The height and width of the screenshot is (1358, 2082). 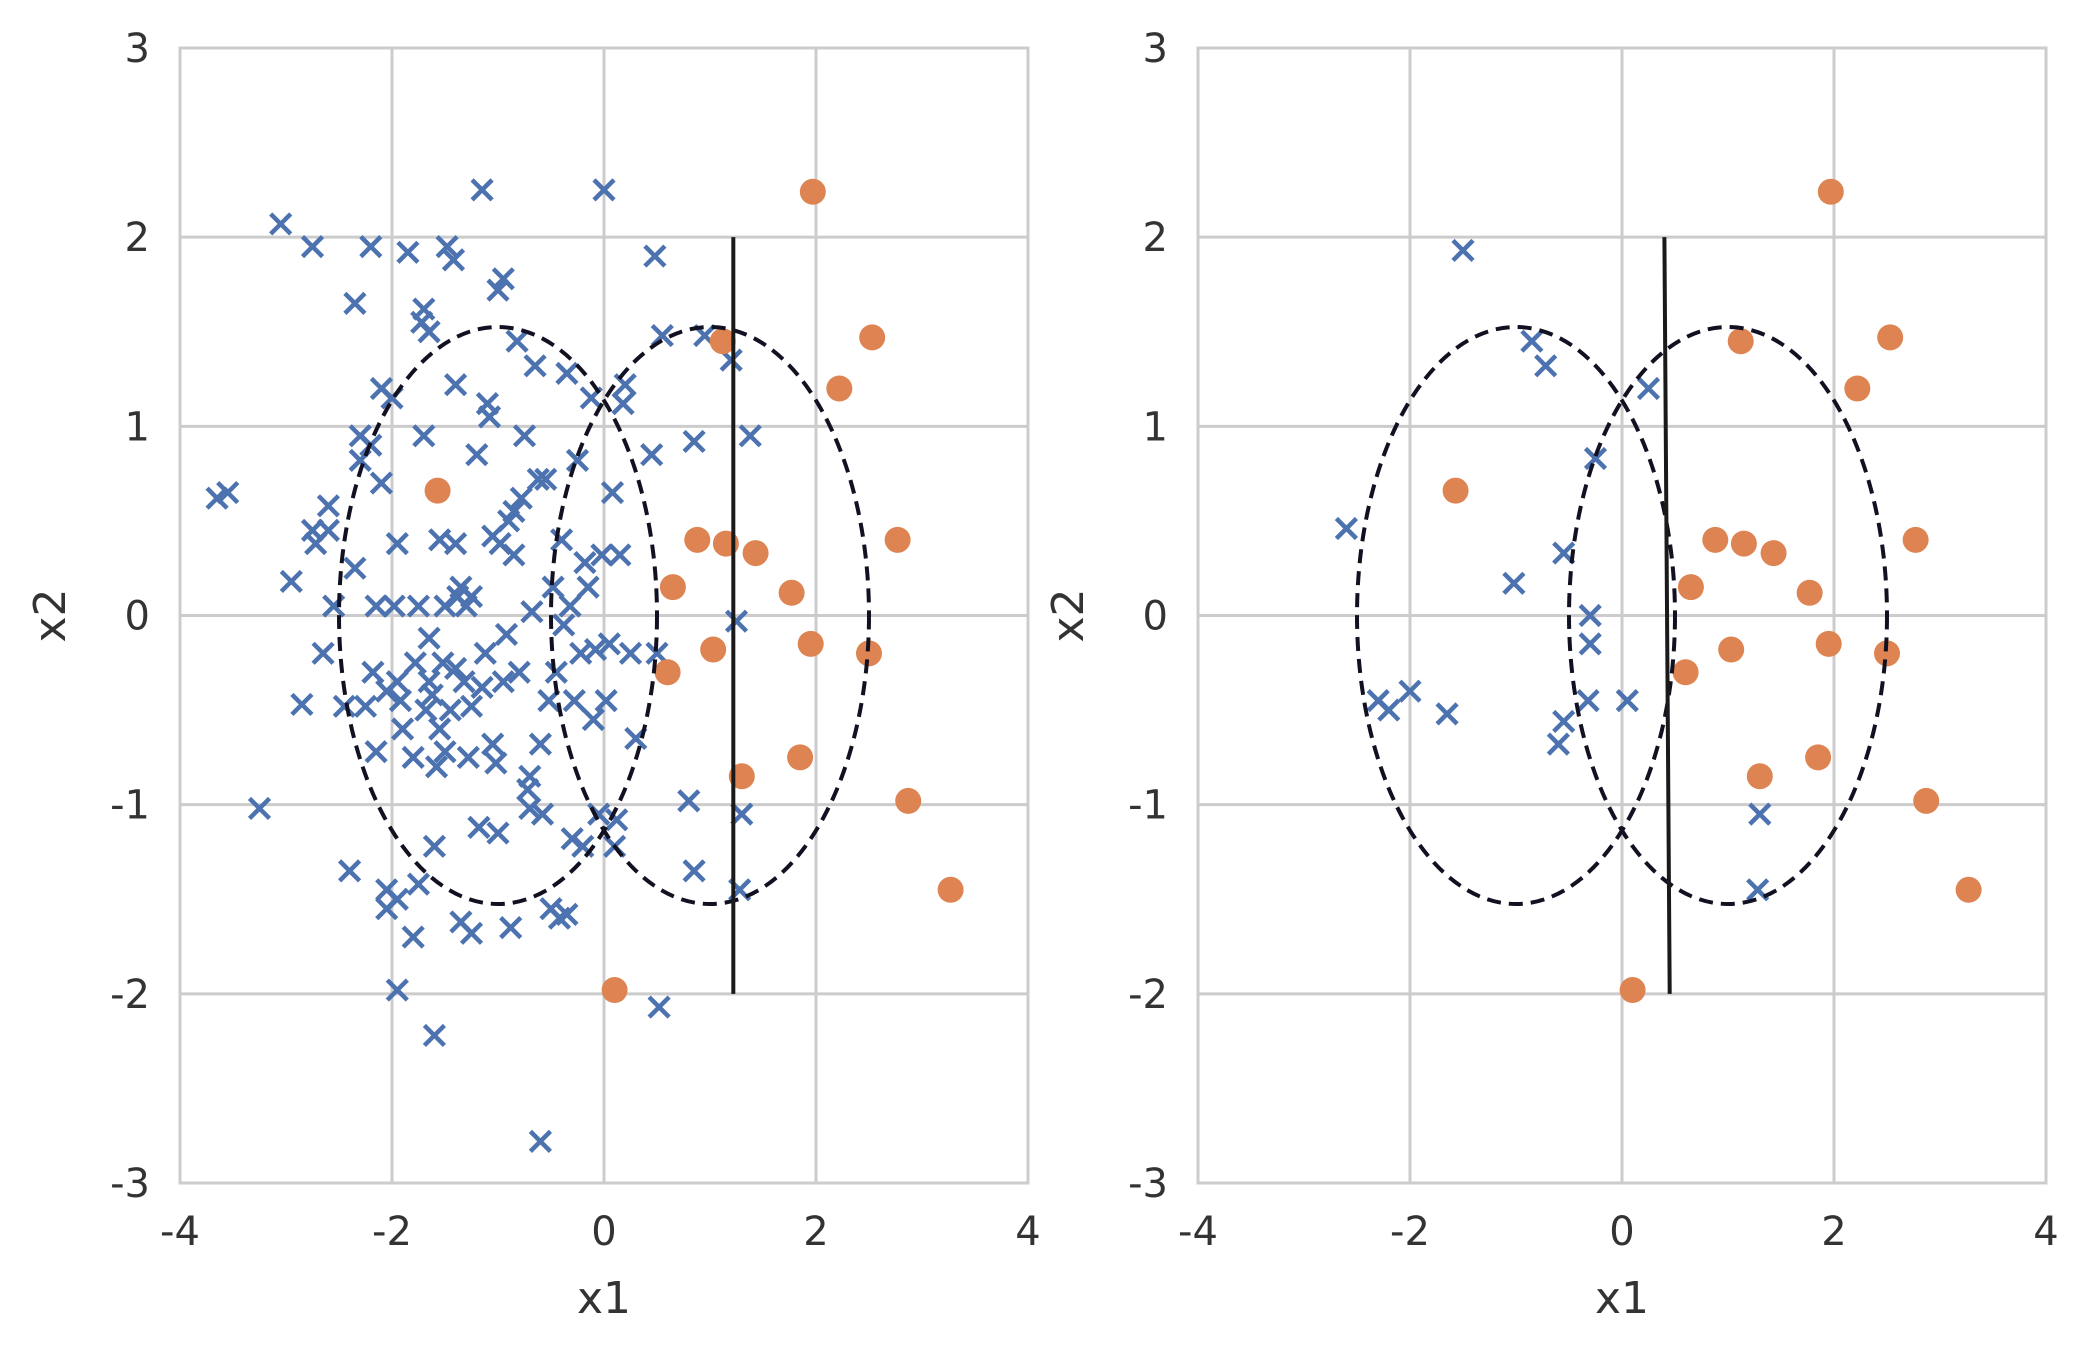 I want to click on x-tick-label: -2, so click(x=1410, y=1232).